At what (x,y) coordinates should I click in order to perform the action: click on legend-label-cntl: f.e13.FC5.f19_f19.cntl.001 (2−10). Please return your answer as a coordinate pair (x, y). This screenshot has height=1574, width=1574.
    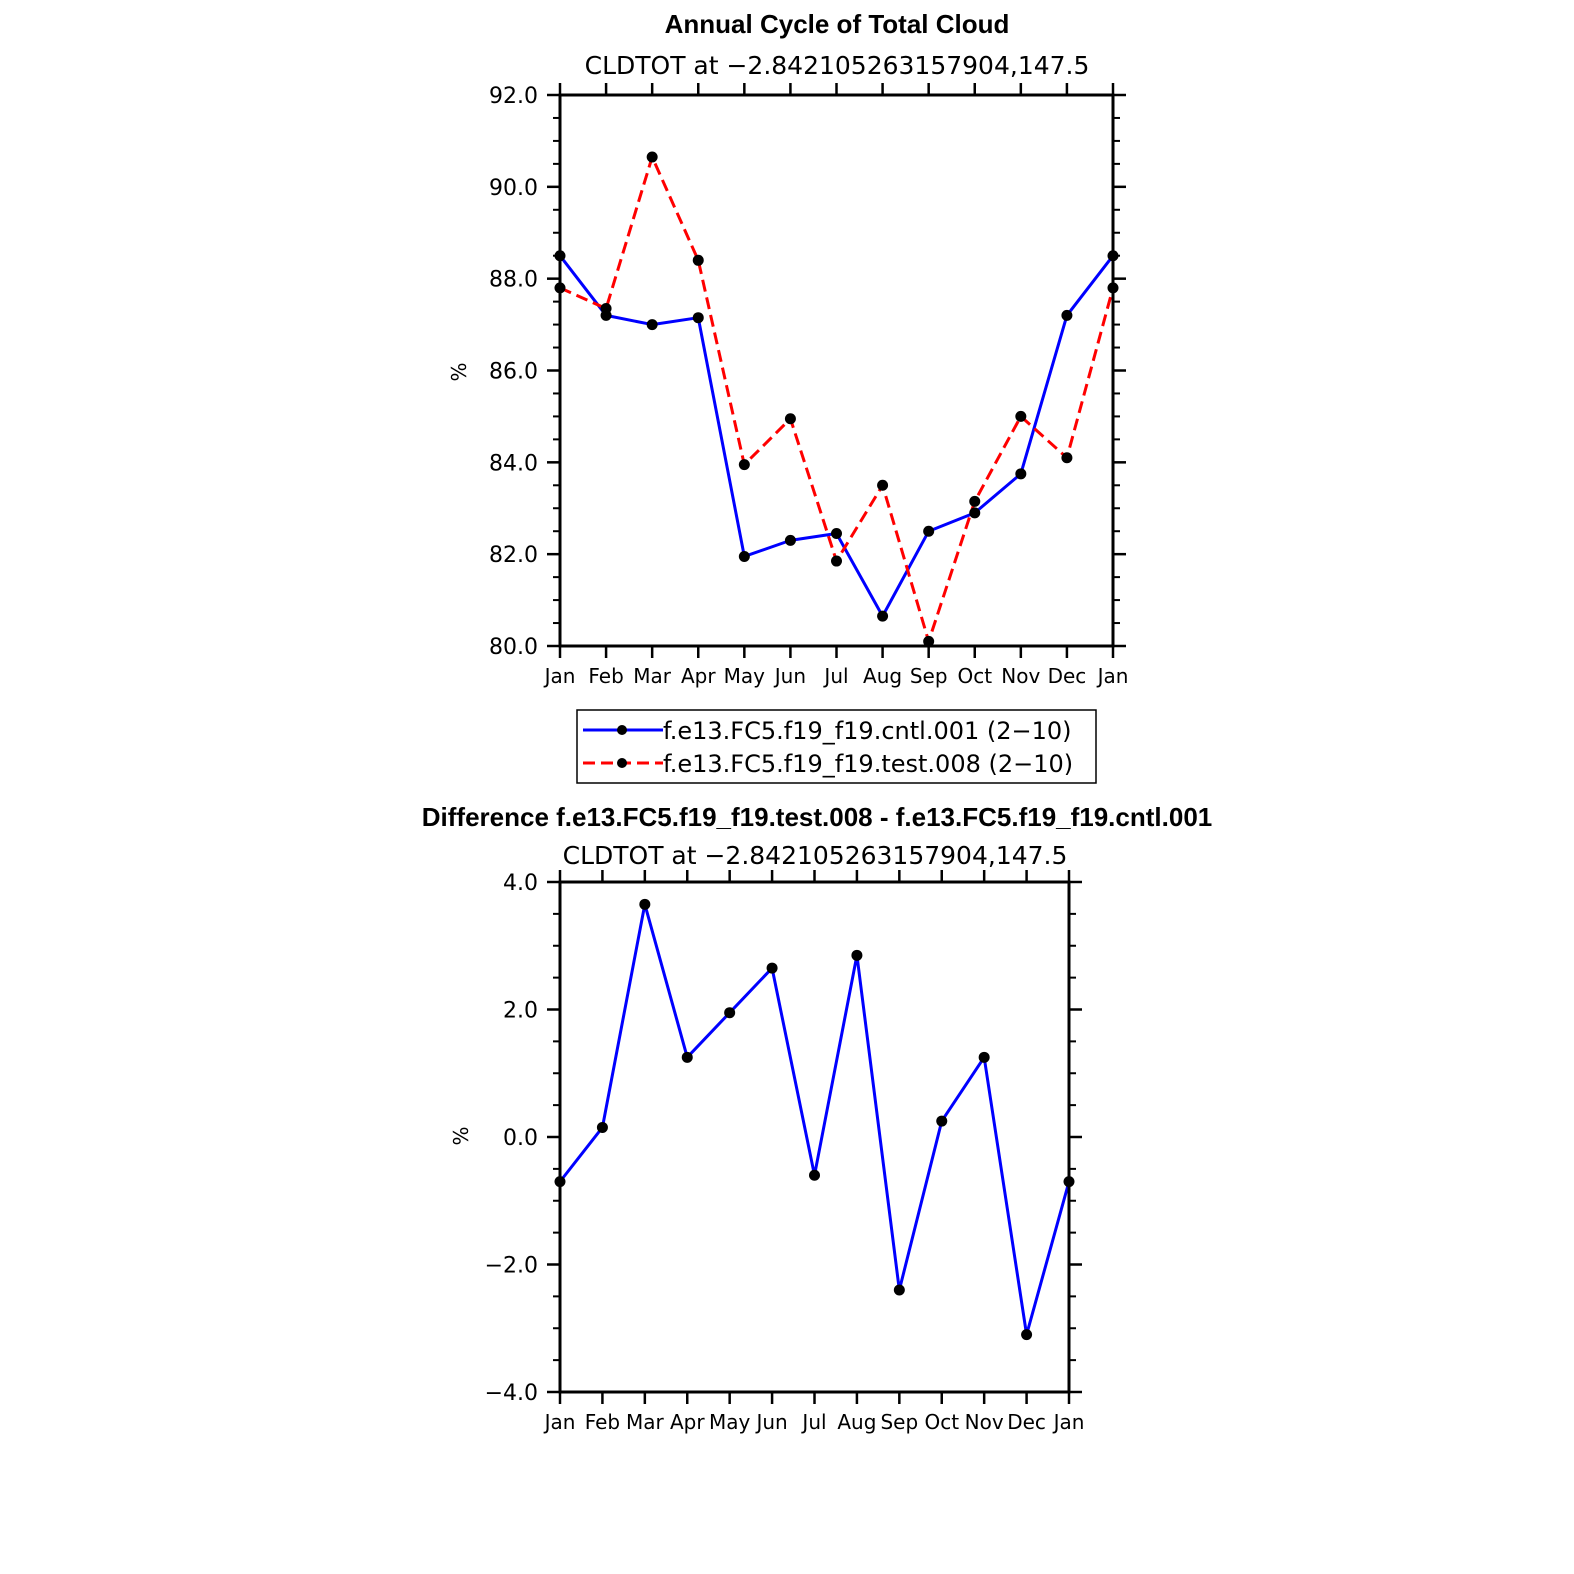
    Looking at the image, I should click on (867, 731).